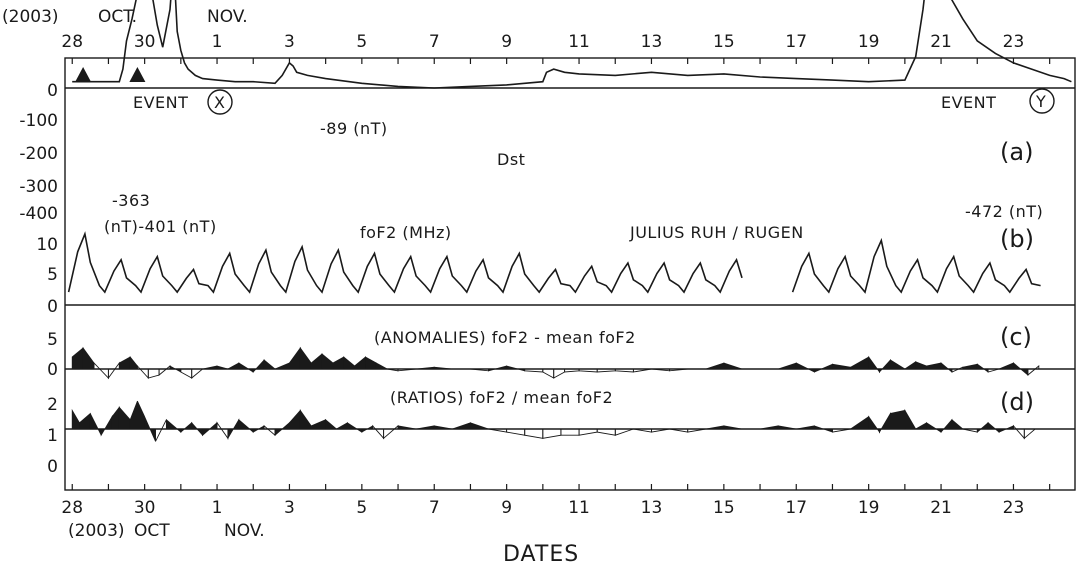 The width and height of the screenshot is (1077, 567). I want to click on event-x-letter: X, so click(219, 102).